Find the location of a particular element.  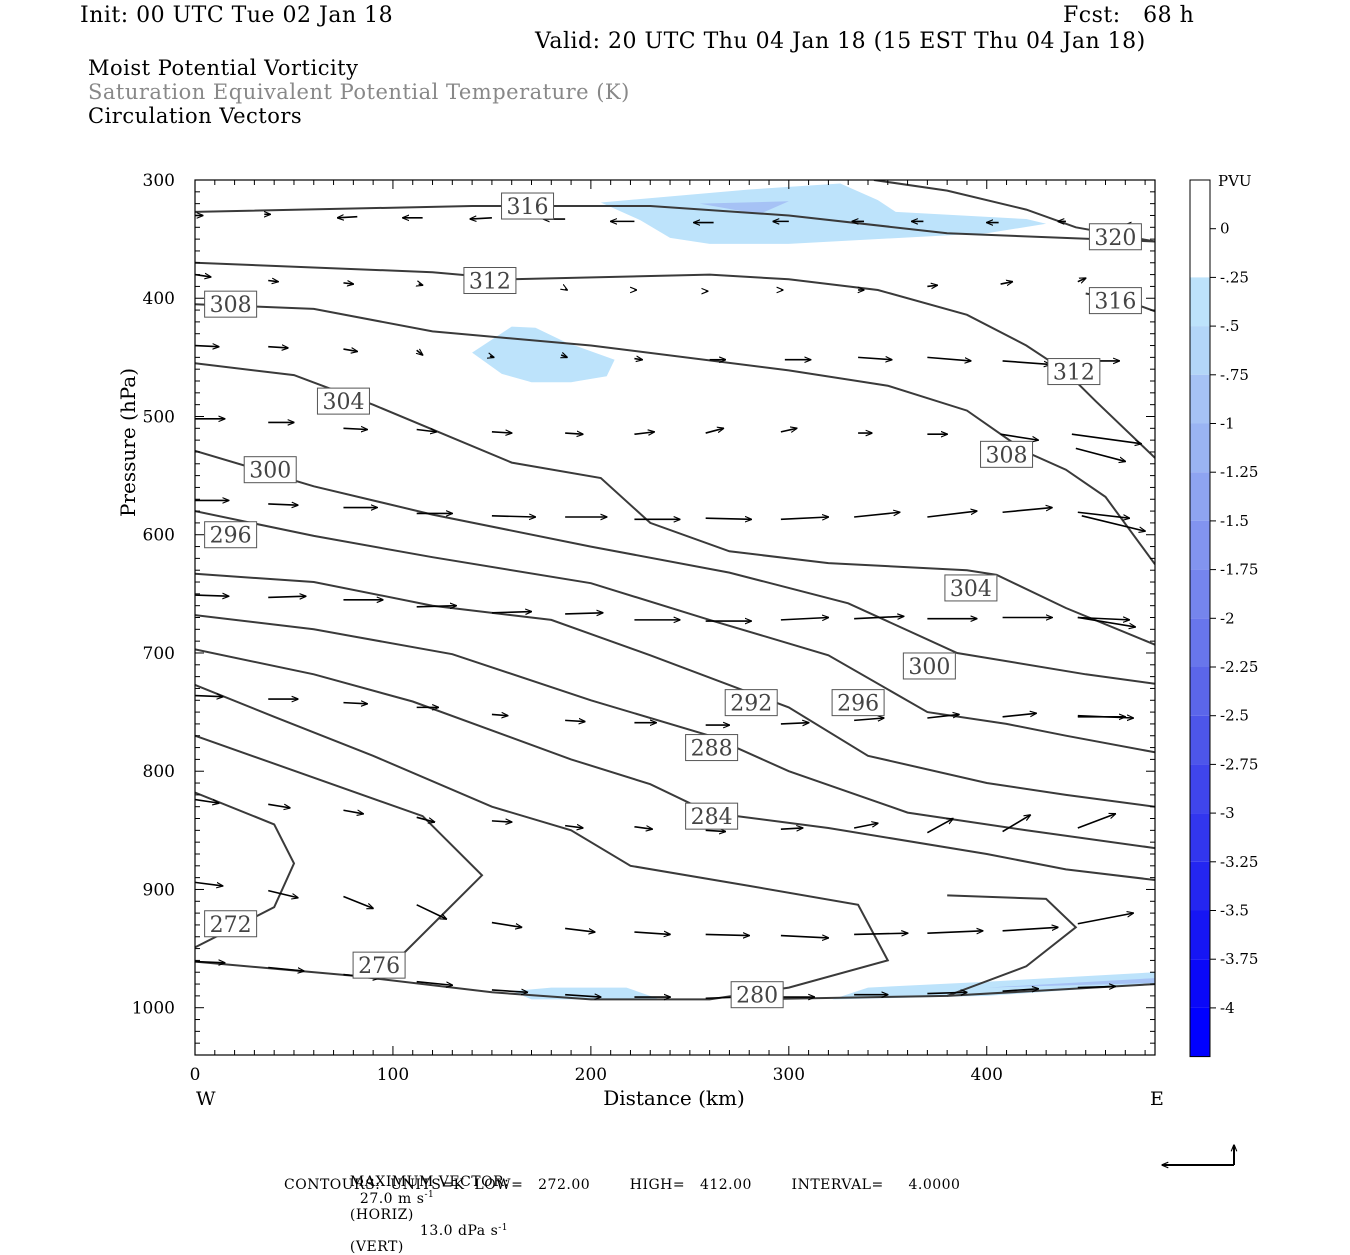

colorbar-level-label: -1.5 is located at coordinates (1234, 521).